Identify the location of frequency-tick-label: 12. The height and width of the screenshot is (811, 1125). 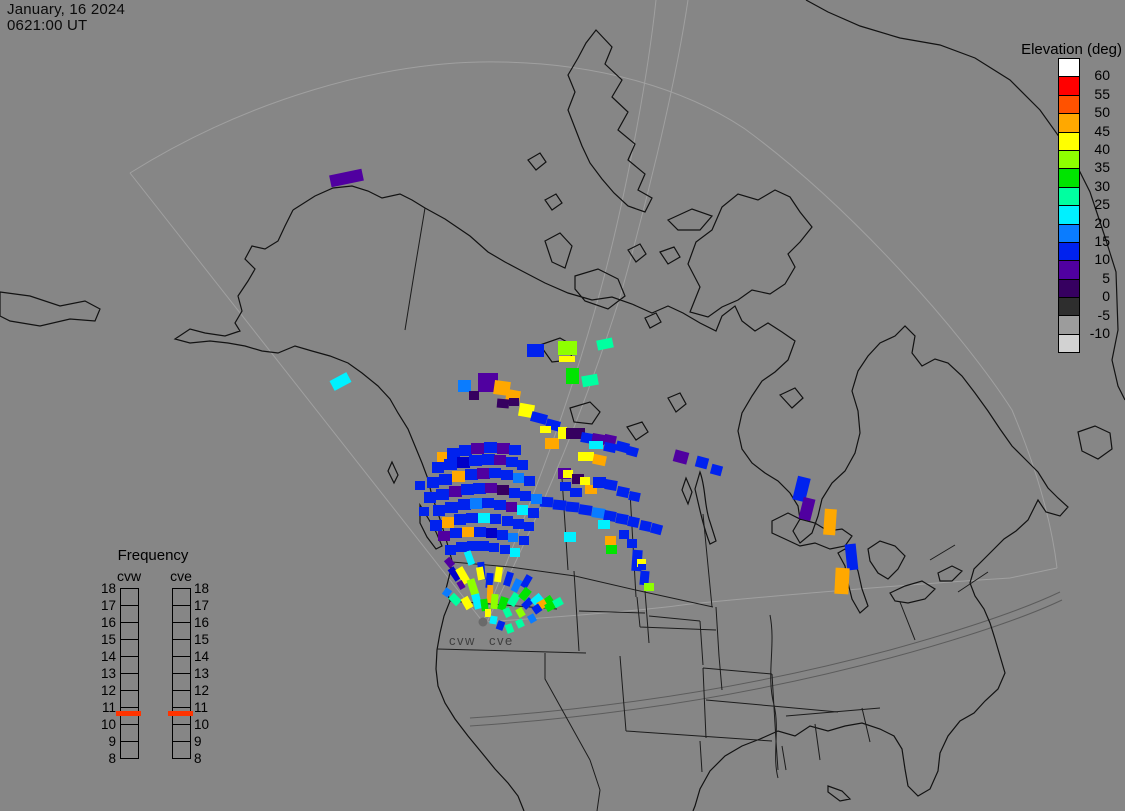
(202, 690).